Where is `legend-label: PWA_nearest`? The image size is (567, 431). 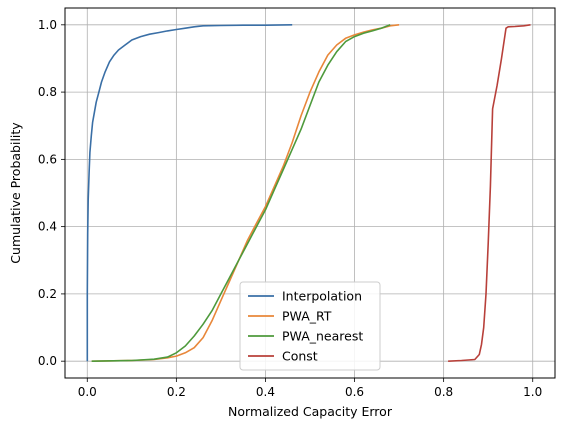 legend-label: PWA_nearest is located at coordinates (322, 336).